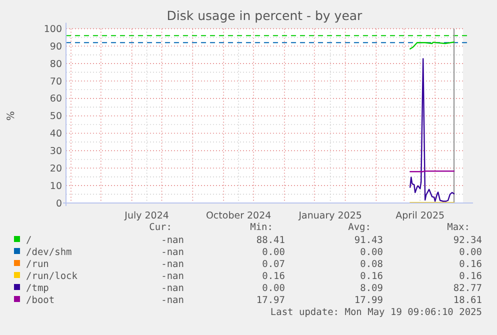  Describe the element at coordinates (11, 116) in the screenshot. I see `y-axis-title: %` at that location.